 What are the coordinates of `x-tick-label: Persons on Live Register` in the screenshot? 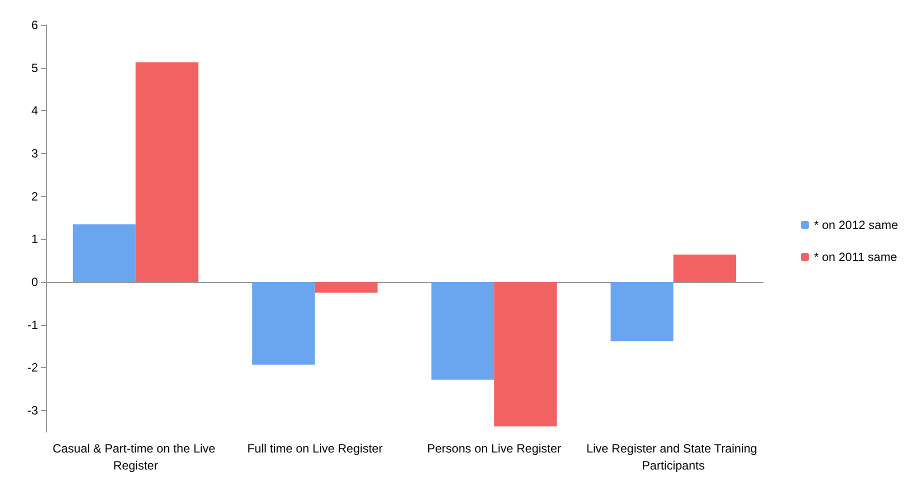 It's located at (494, 449).